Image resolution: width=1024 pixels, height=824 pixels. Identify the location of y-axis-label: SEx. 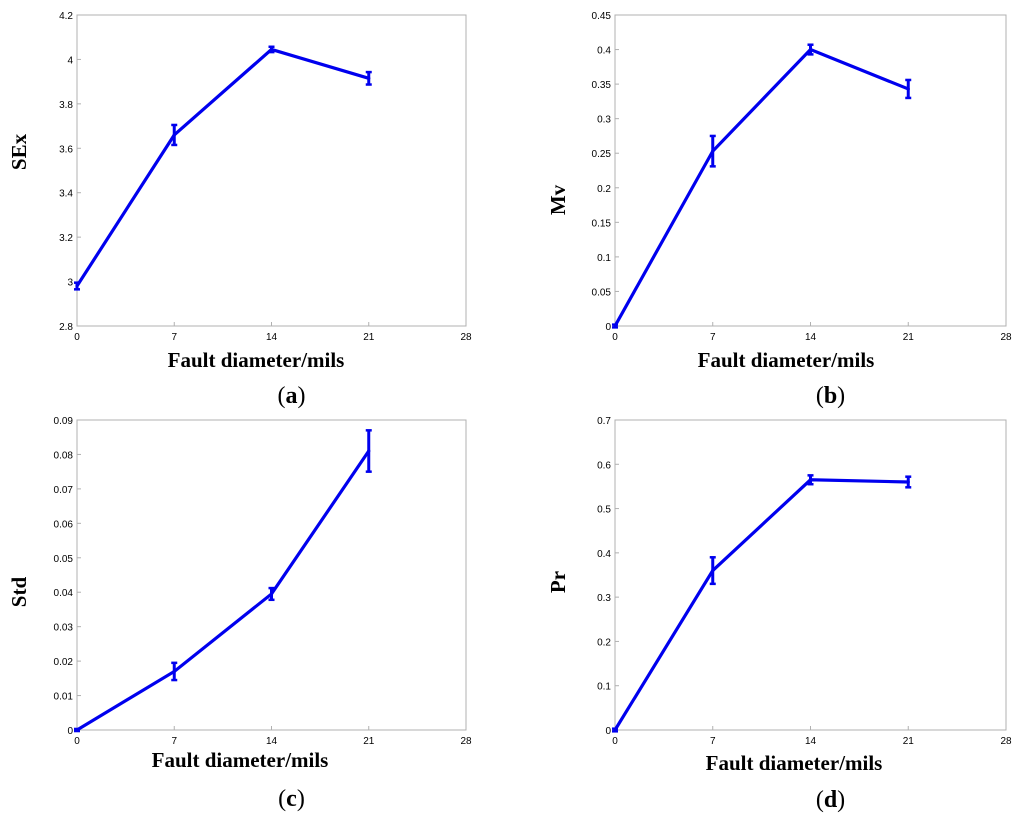
(19, 151).